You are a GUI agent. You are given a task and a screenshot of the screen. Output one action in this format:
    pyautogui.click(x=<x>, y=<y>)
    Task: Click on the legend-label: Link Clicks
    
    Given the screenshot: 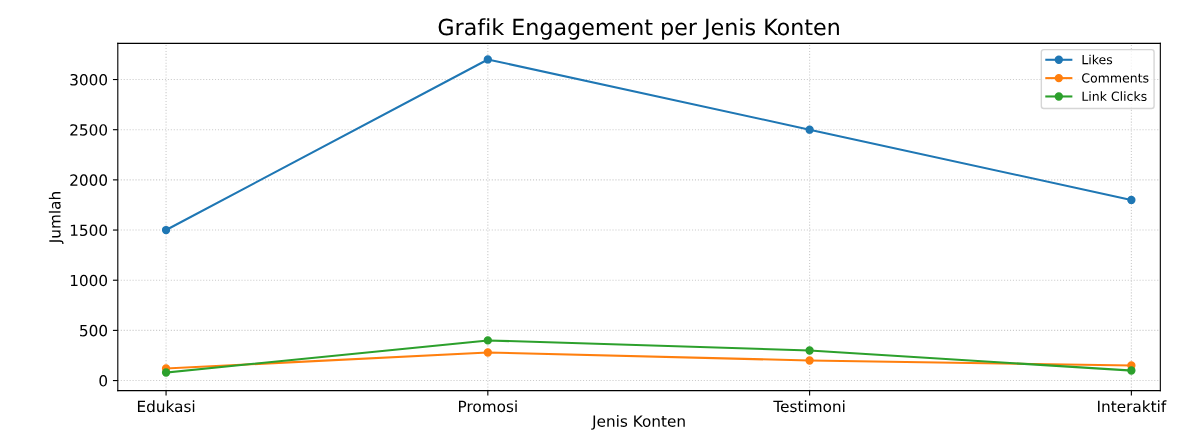 What is the action you would take?
    pyautogui.click(x=1114, y=96)
    